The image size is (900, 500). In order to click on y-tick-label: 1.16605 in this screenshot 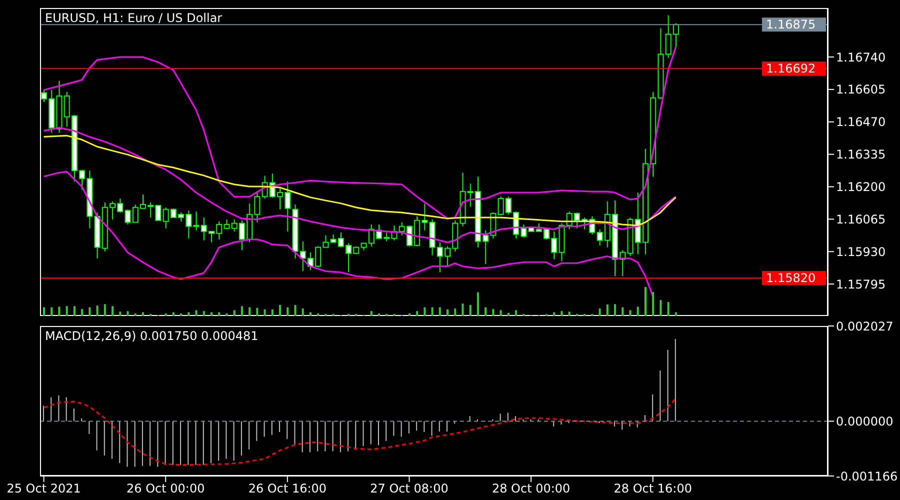, I will do `click(861, 89)`.